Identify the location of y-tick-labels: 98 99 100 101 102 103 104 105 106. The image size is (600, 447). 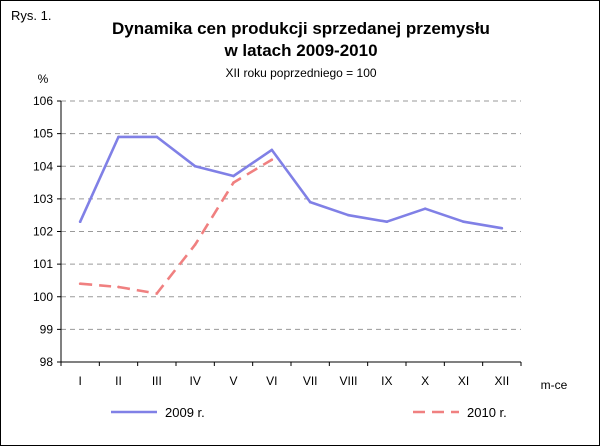
(43, 231).